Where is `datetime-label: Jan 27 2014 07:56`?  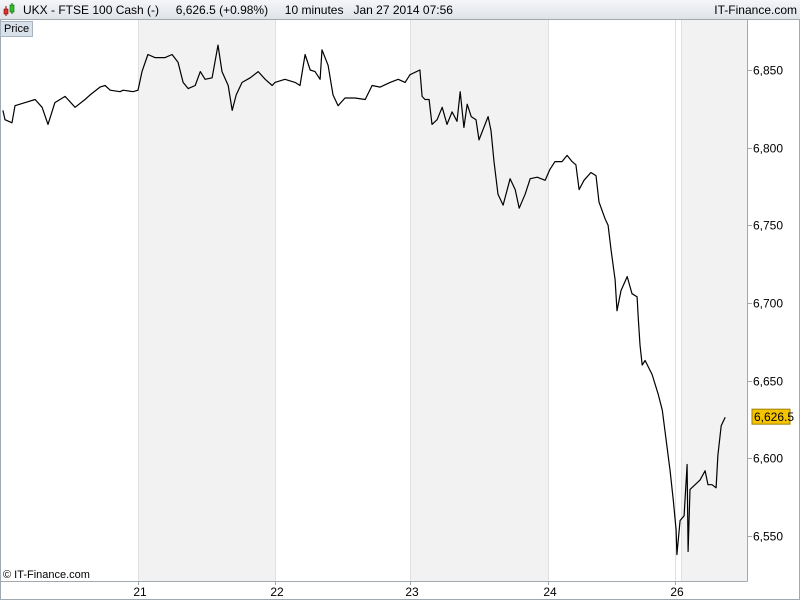
datetime-label: Jan 27 2014 07:56 is located at coordinates (403, 10).